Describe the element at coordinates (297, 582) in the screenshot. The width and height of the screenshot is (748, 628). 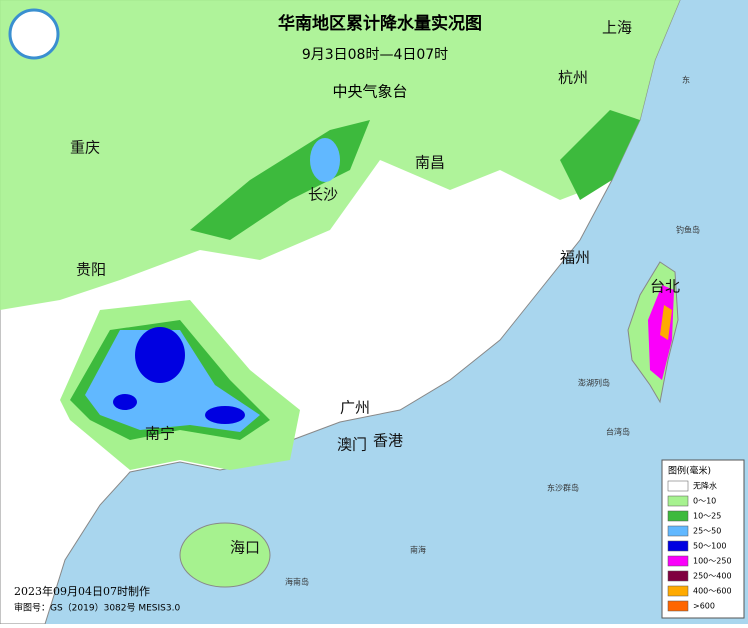
I see `place: 海南岛` at that location.